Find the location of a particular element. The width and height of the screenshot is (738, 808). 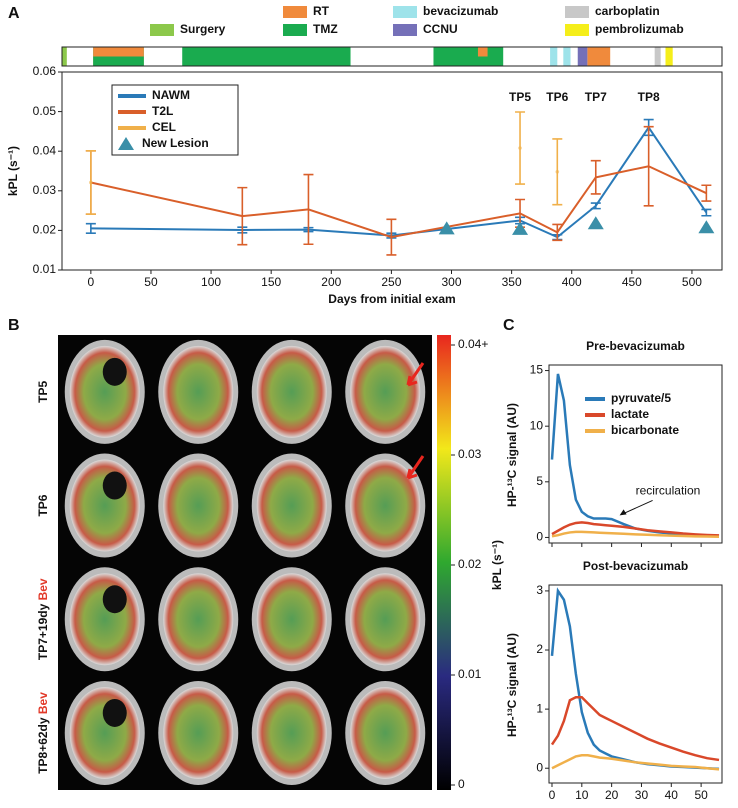

y-tick-label: 15 is located at coordinates (537, 370).